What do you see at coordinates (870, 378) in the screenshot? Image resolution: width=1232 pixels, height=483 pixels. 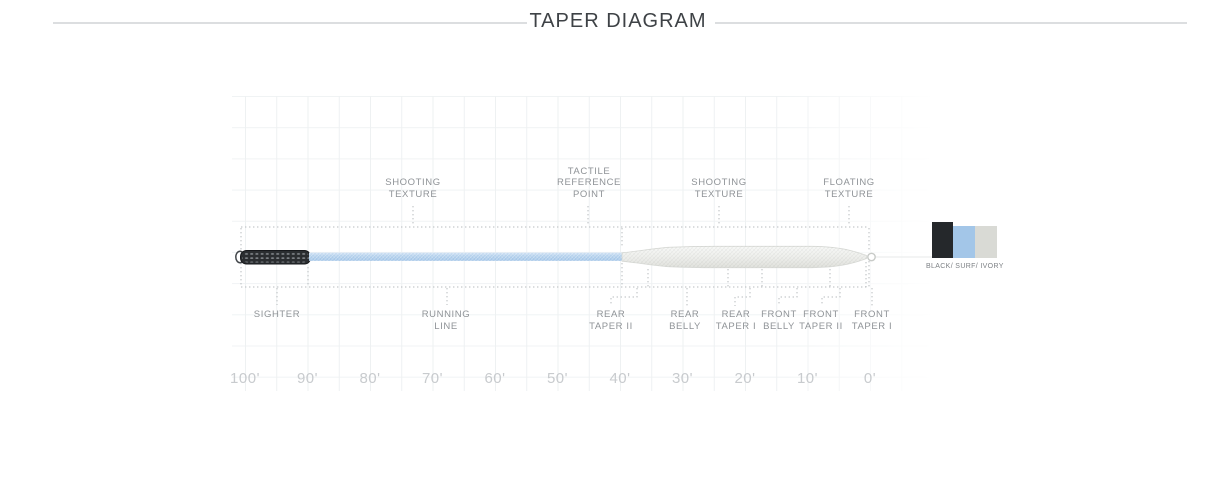 I see `ruler-mark-0: 0'` at bounding box center [870, 378].